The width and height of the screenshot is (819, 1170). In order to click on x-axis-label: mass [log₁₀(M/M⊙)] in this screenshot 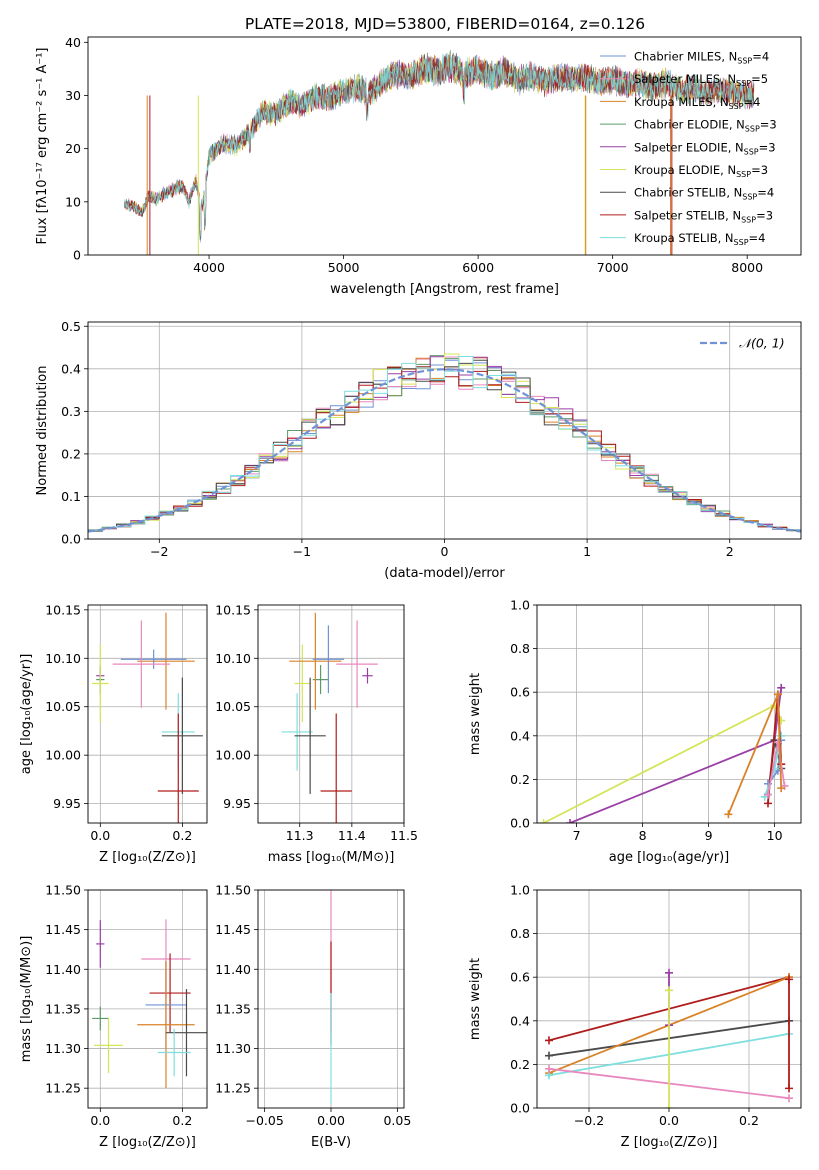, I will do `click(331, 857)`.